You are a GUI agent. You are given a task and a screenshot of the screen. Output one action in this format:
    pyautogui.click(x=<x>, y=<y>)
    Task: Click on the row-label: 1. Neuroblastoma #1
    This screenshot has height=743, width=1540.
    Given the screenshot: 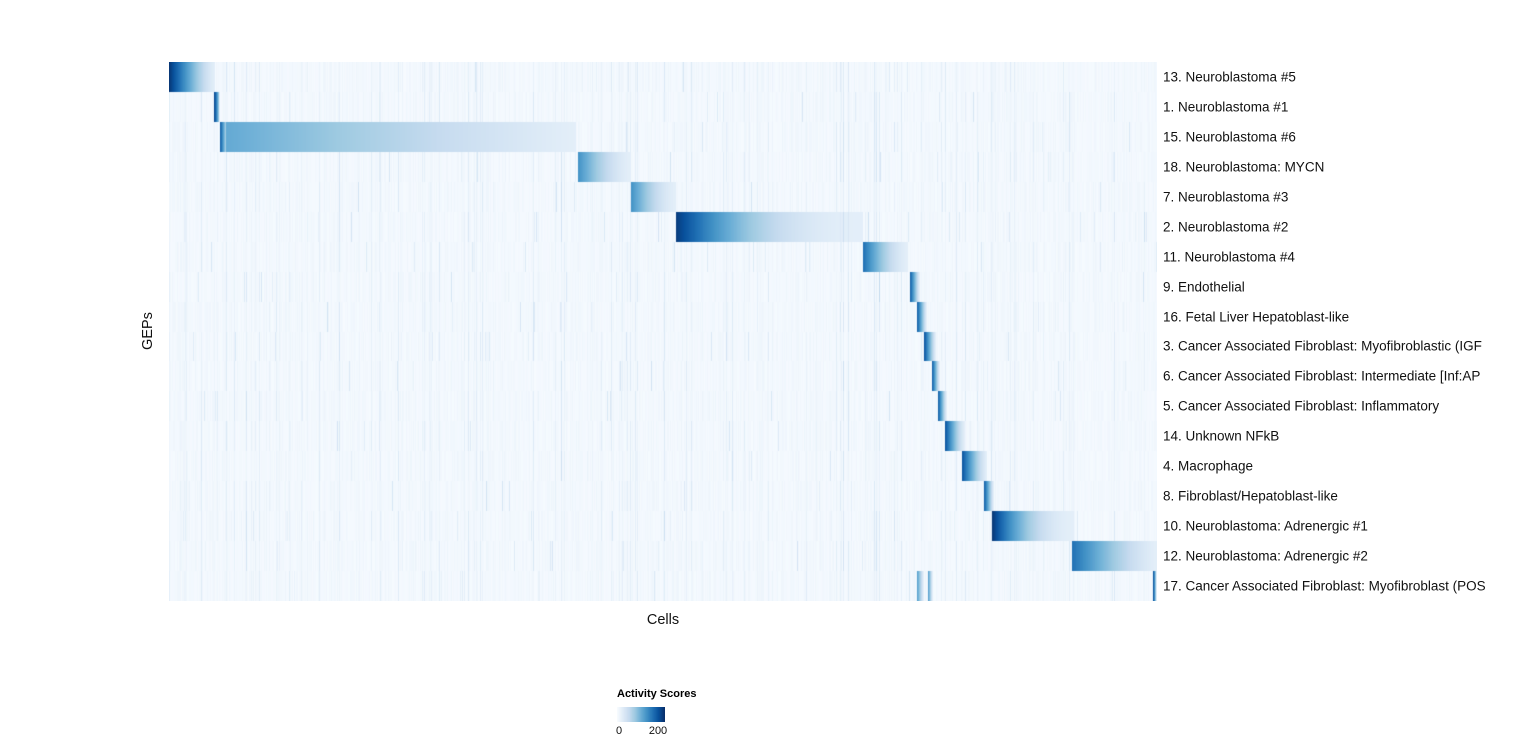 What is the action you would take?
    pyautogui.click(x=1226, y=107)
    